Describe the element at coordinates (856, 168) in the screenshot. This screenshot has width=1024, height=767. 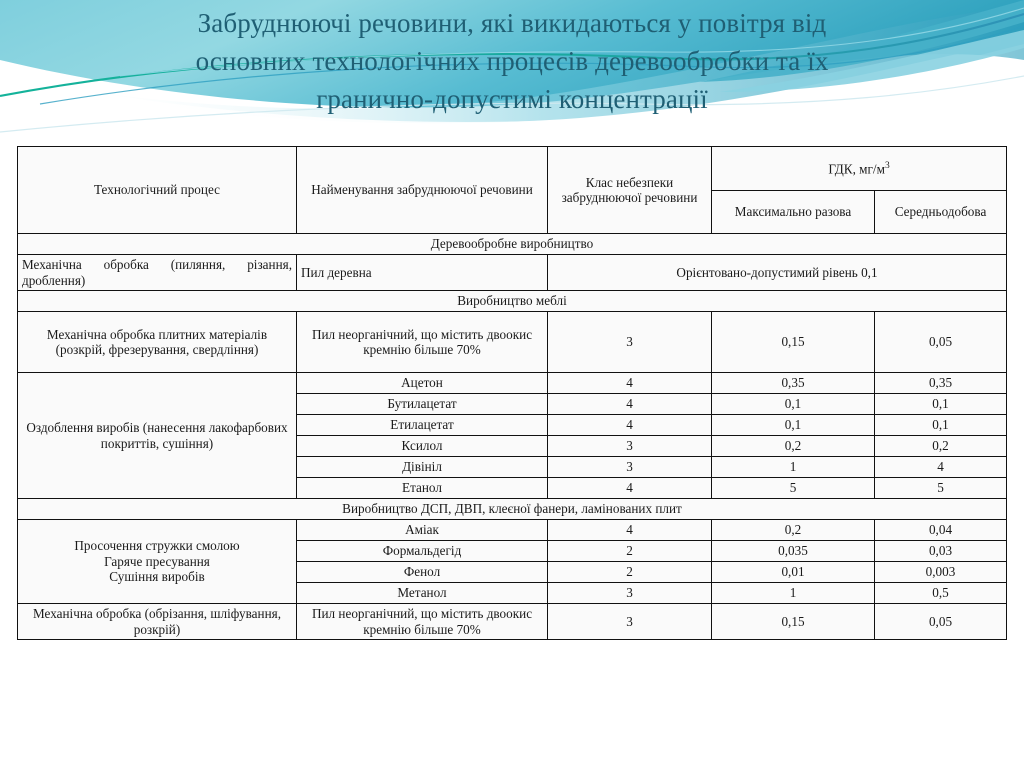
I see `header-gdk-group-label: ГДК, мг/м` at that location.